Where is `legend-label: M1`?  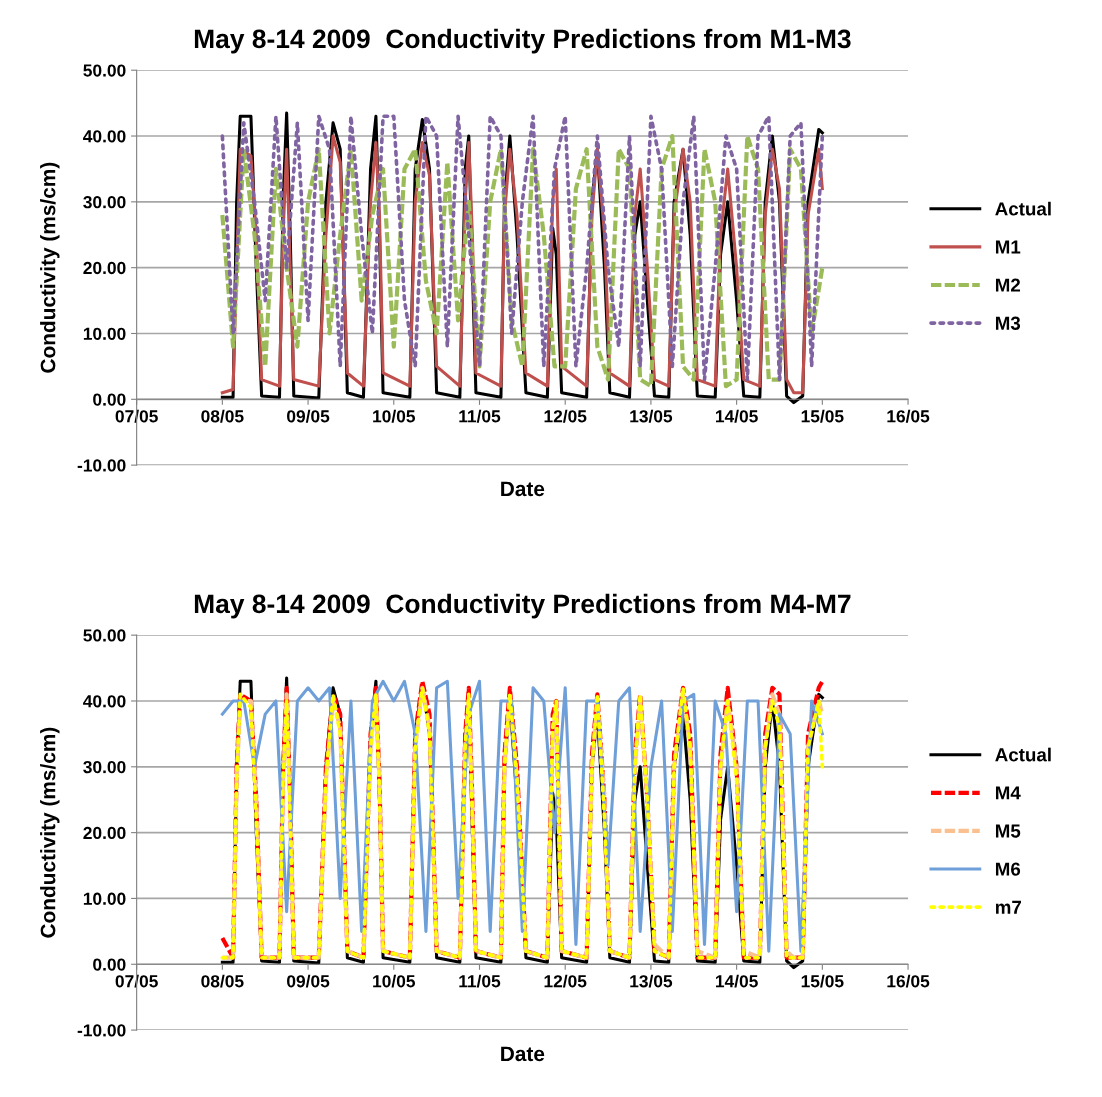
legend-label: M1 is located at coordinates (1008, 247).